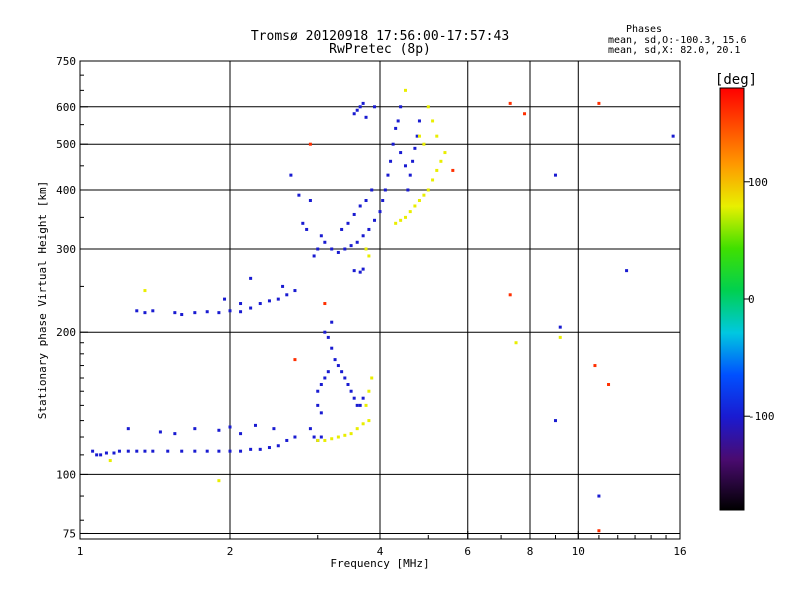 The width and height of the screenshot is (800, 600). Describe the element at coordinates (761, 416) in the screenshot. I see `colorbar-tick-label: -100` at that location.